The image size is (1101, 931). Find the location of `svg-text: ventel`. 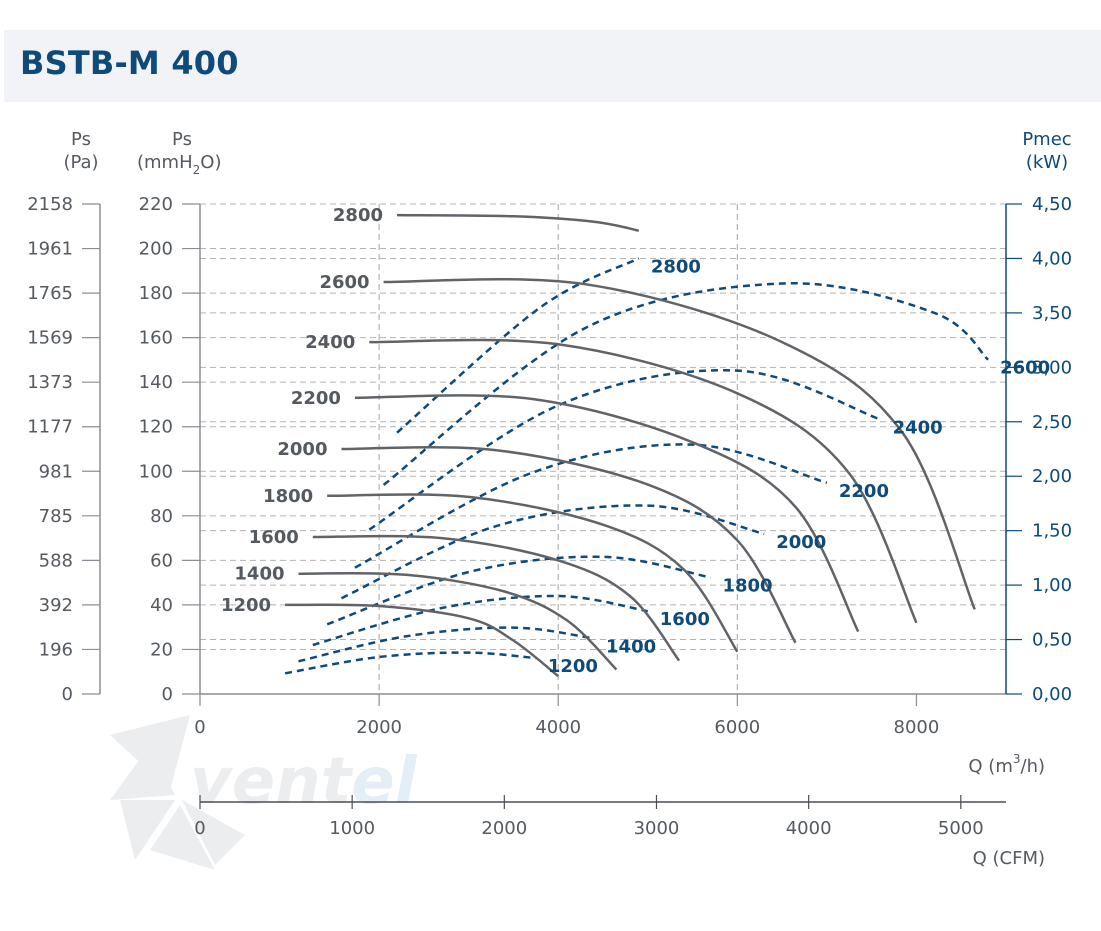

svg-text: ventel is located at coordinates (304, 782).